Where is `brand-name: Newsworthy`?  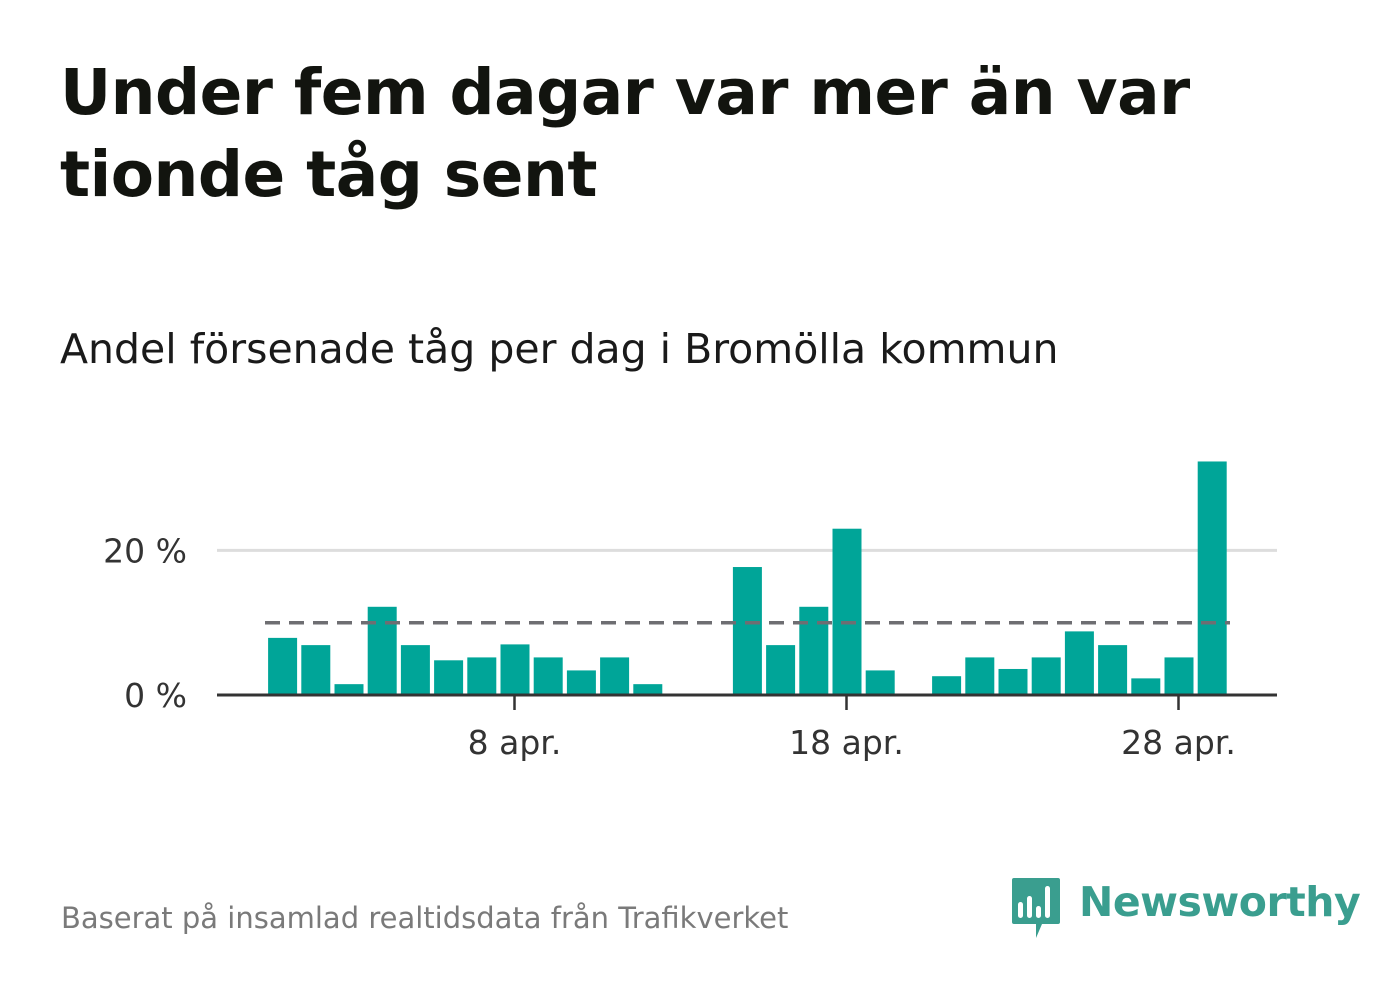
brand-name: Newsworthy is located at coordinates (1220, 902).